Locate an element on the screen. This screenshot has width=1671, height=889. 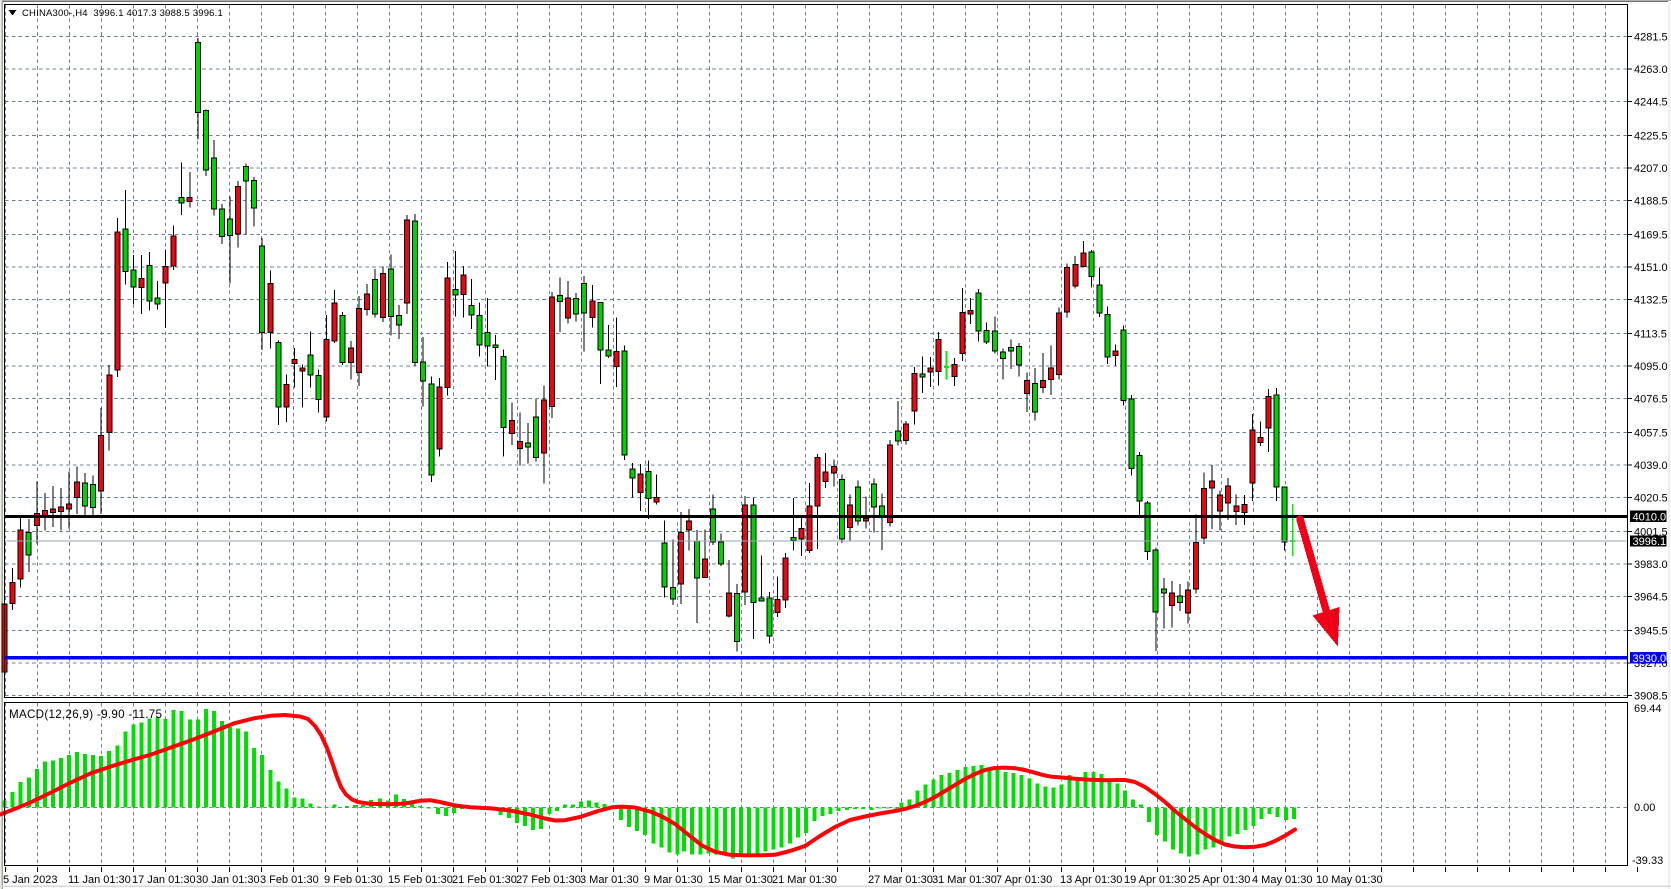
svg-text: 4113.5 is located at coordinates (1650, 334).